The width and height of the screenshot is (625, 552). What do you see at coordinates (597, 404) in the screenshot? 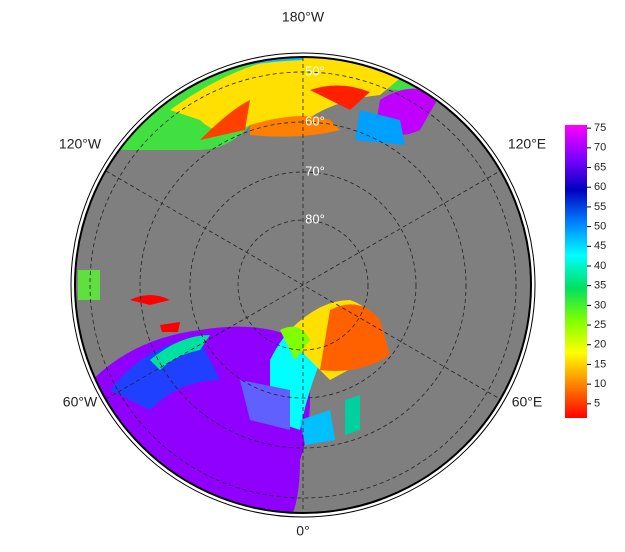
I see `colorbar-tick-label: 5` at bounding box center [597, 404].